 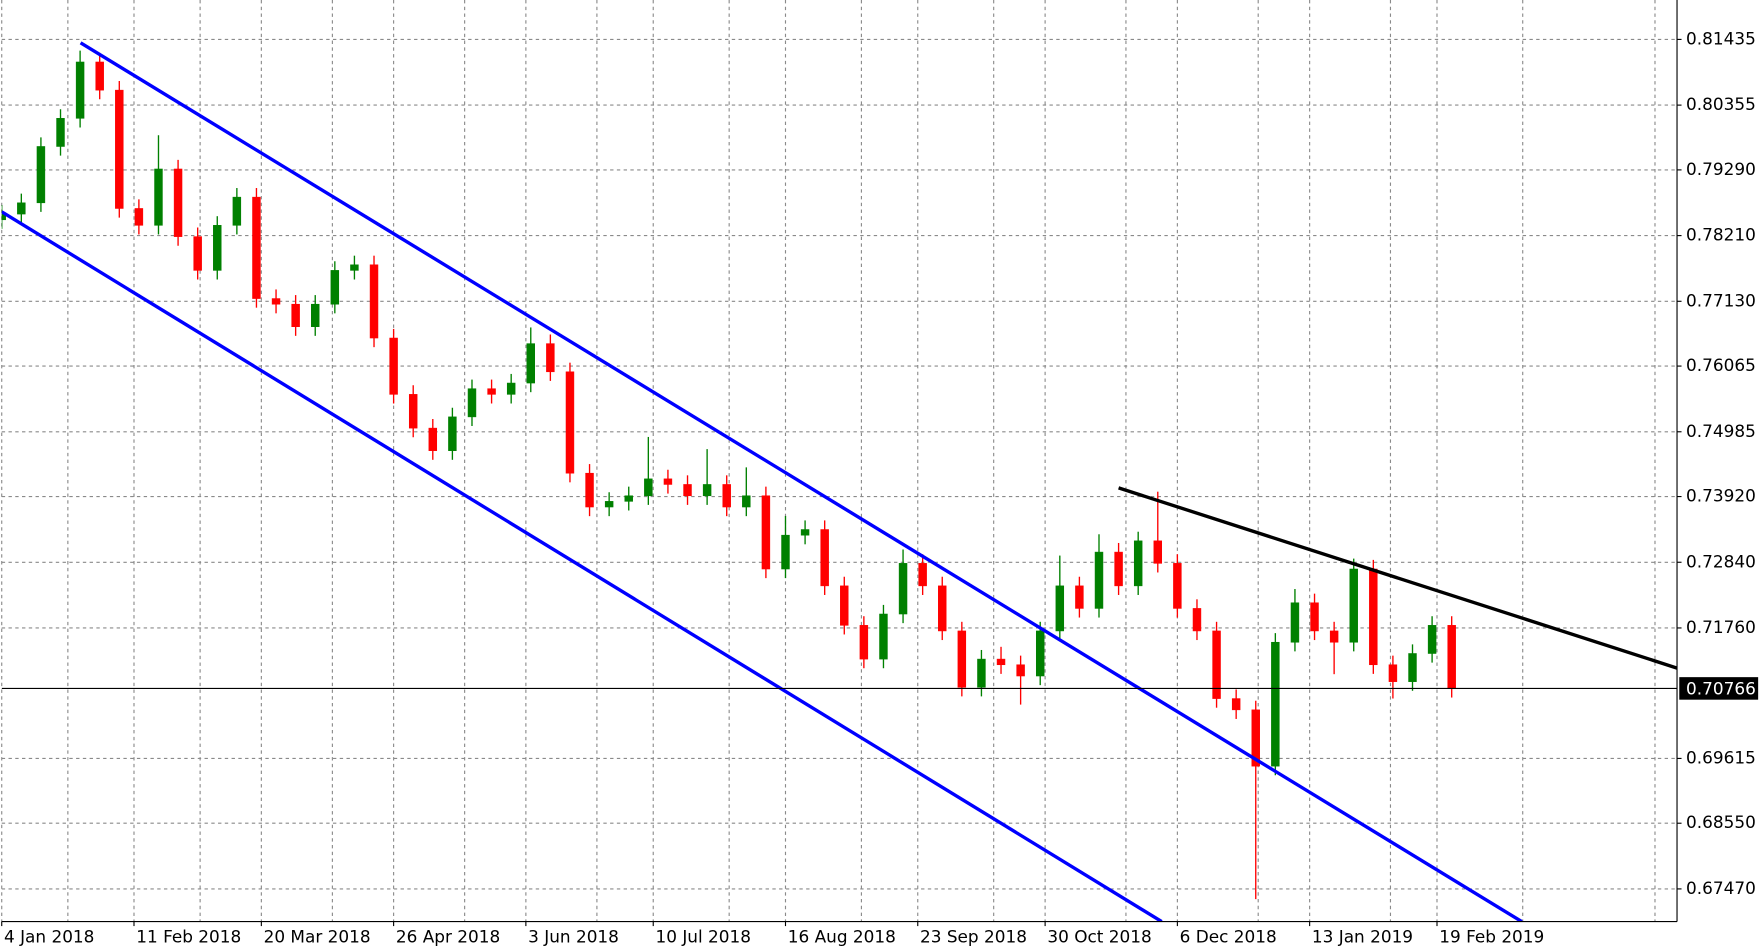 What do you see at coordinates (973, 936) in the screenshot?
I see `x-tick-label: 23 Sep 2018` at bounding box center [973, 936].